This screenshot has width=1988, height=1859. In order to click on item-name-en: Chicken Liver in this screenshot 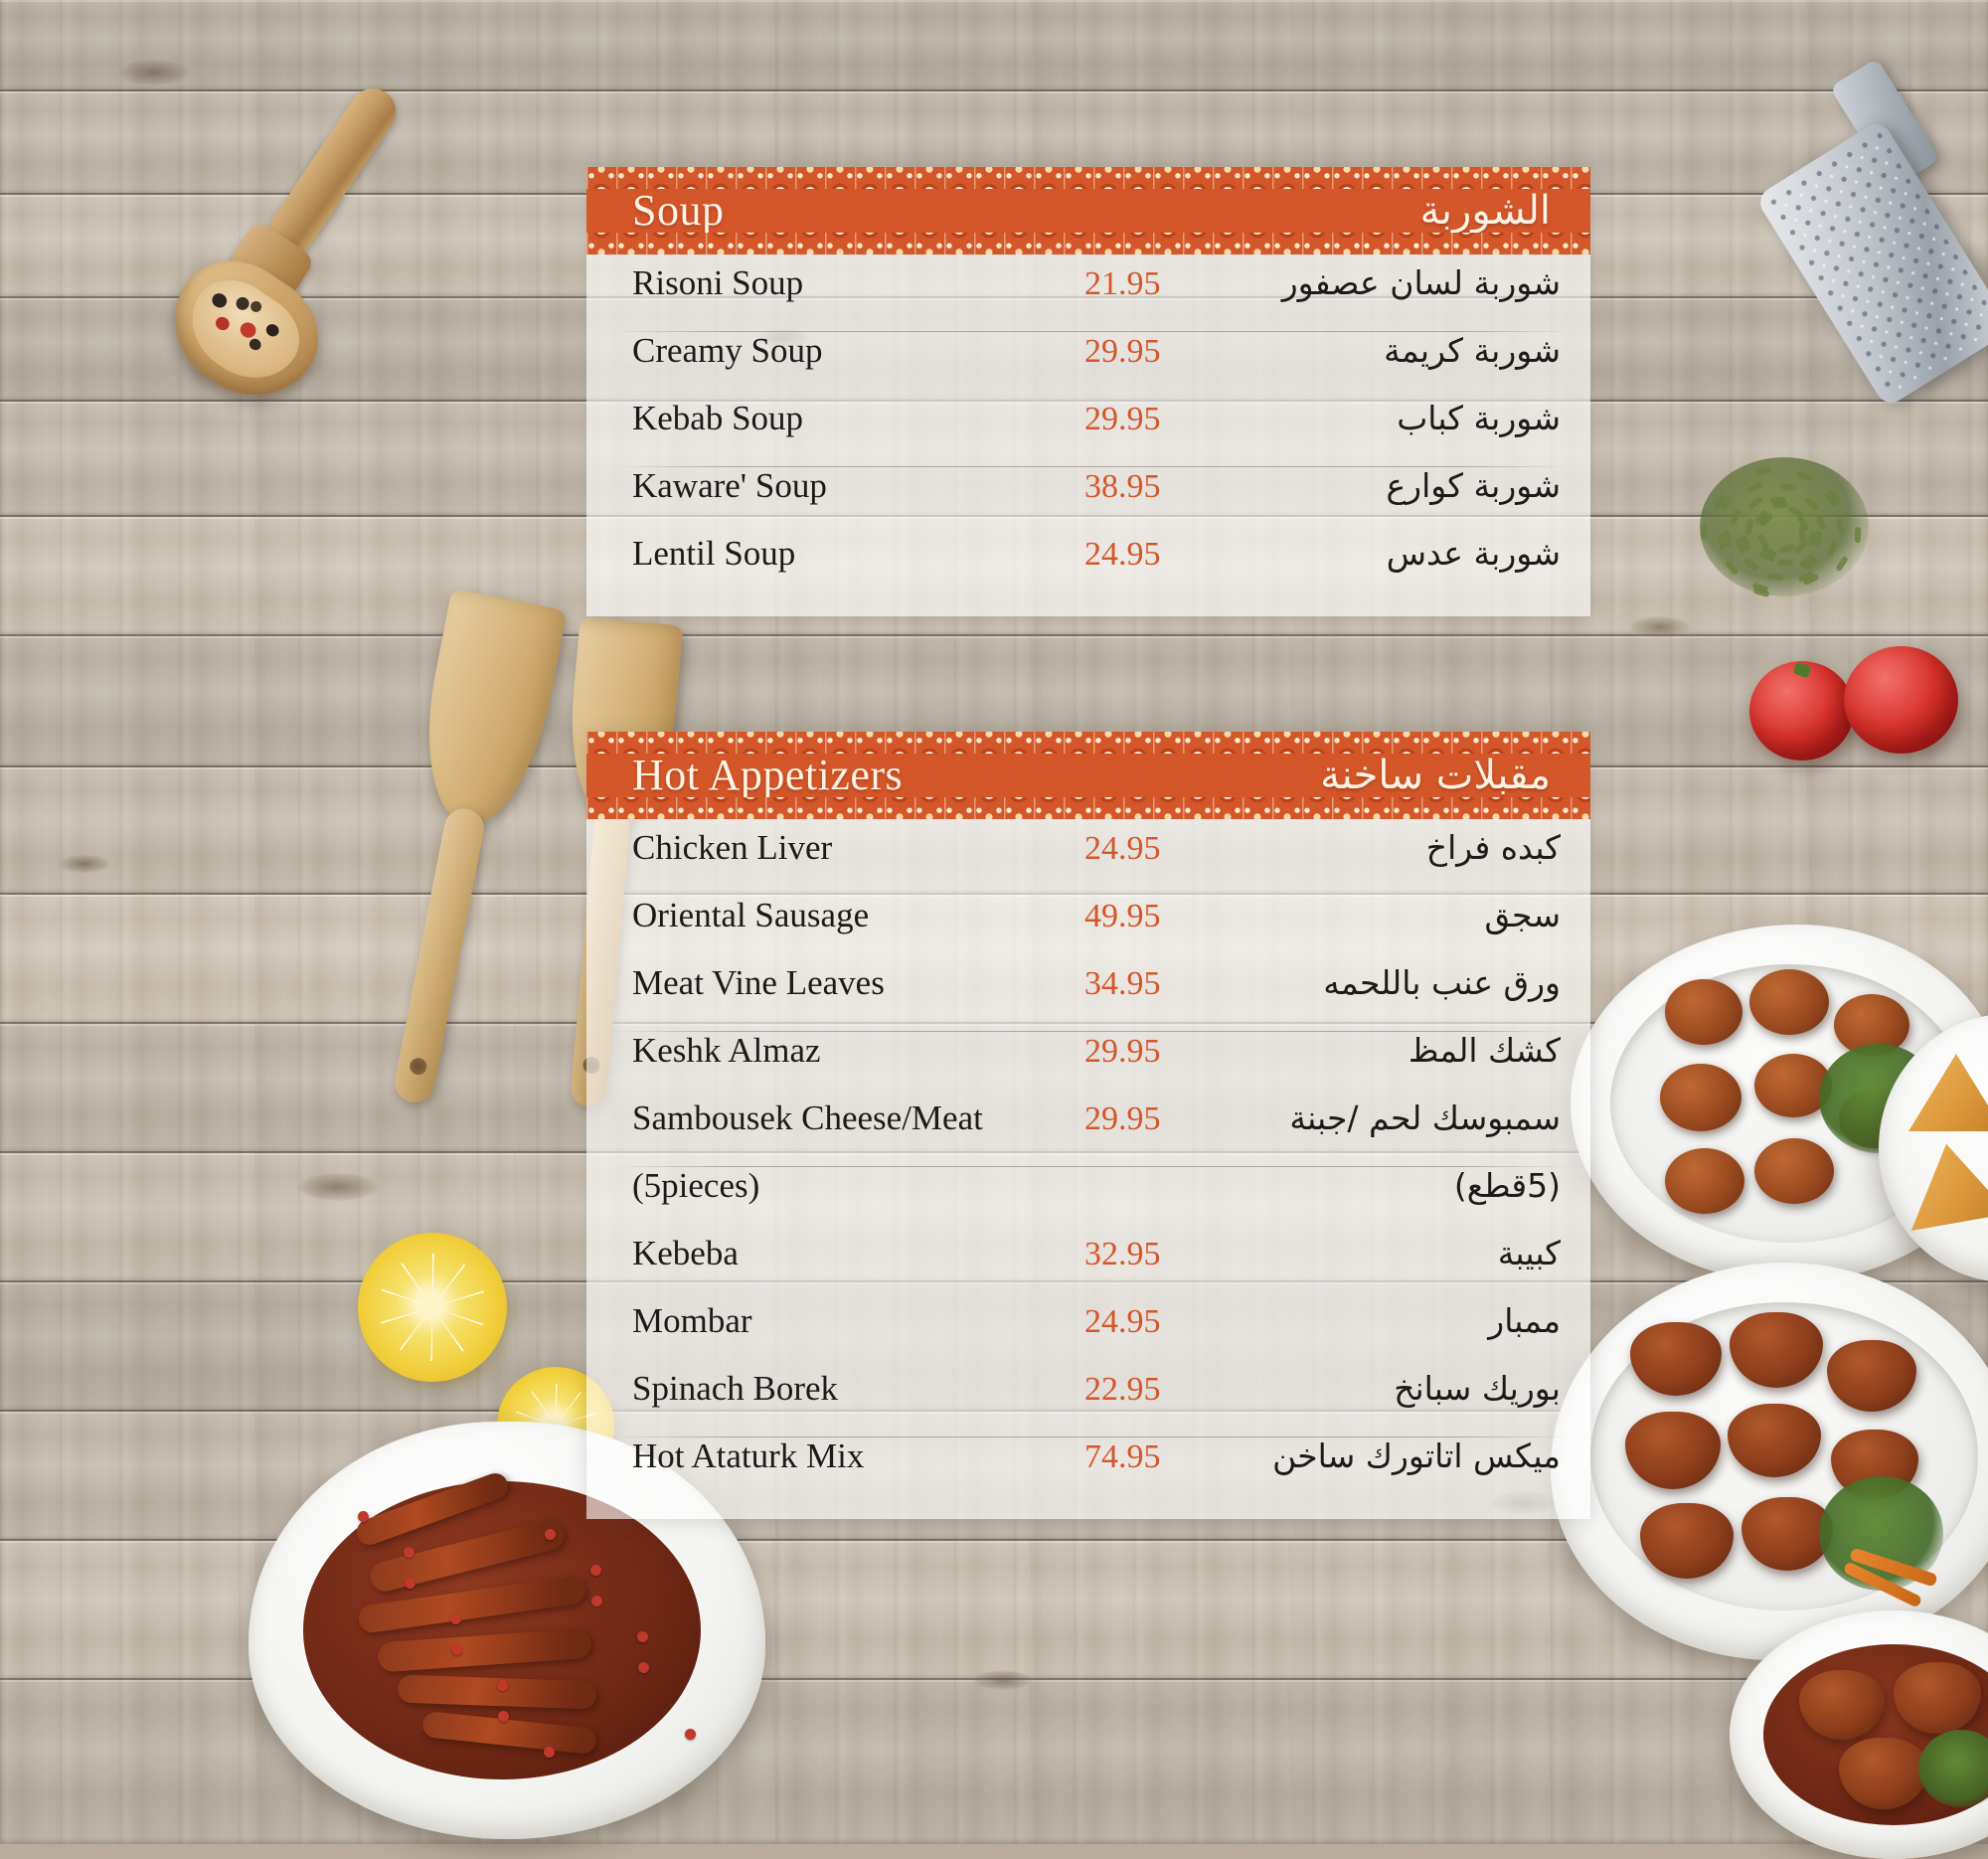, I will do `click(732, 848)`.